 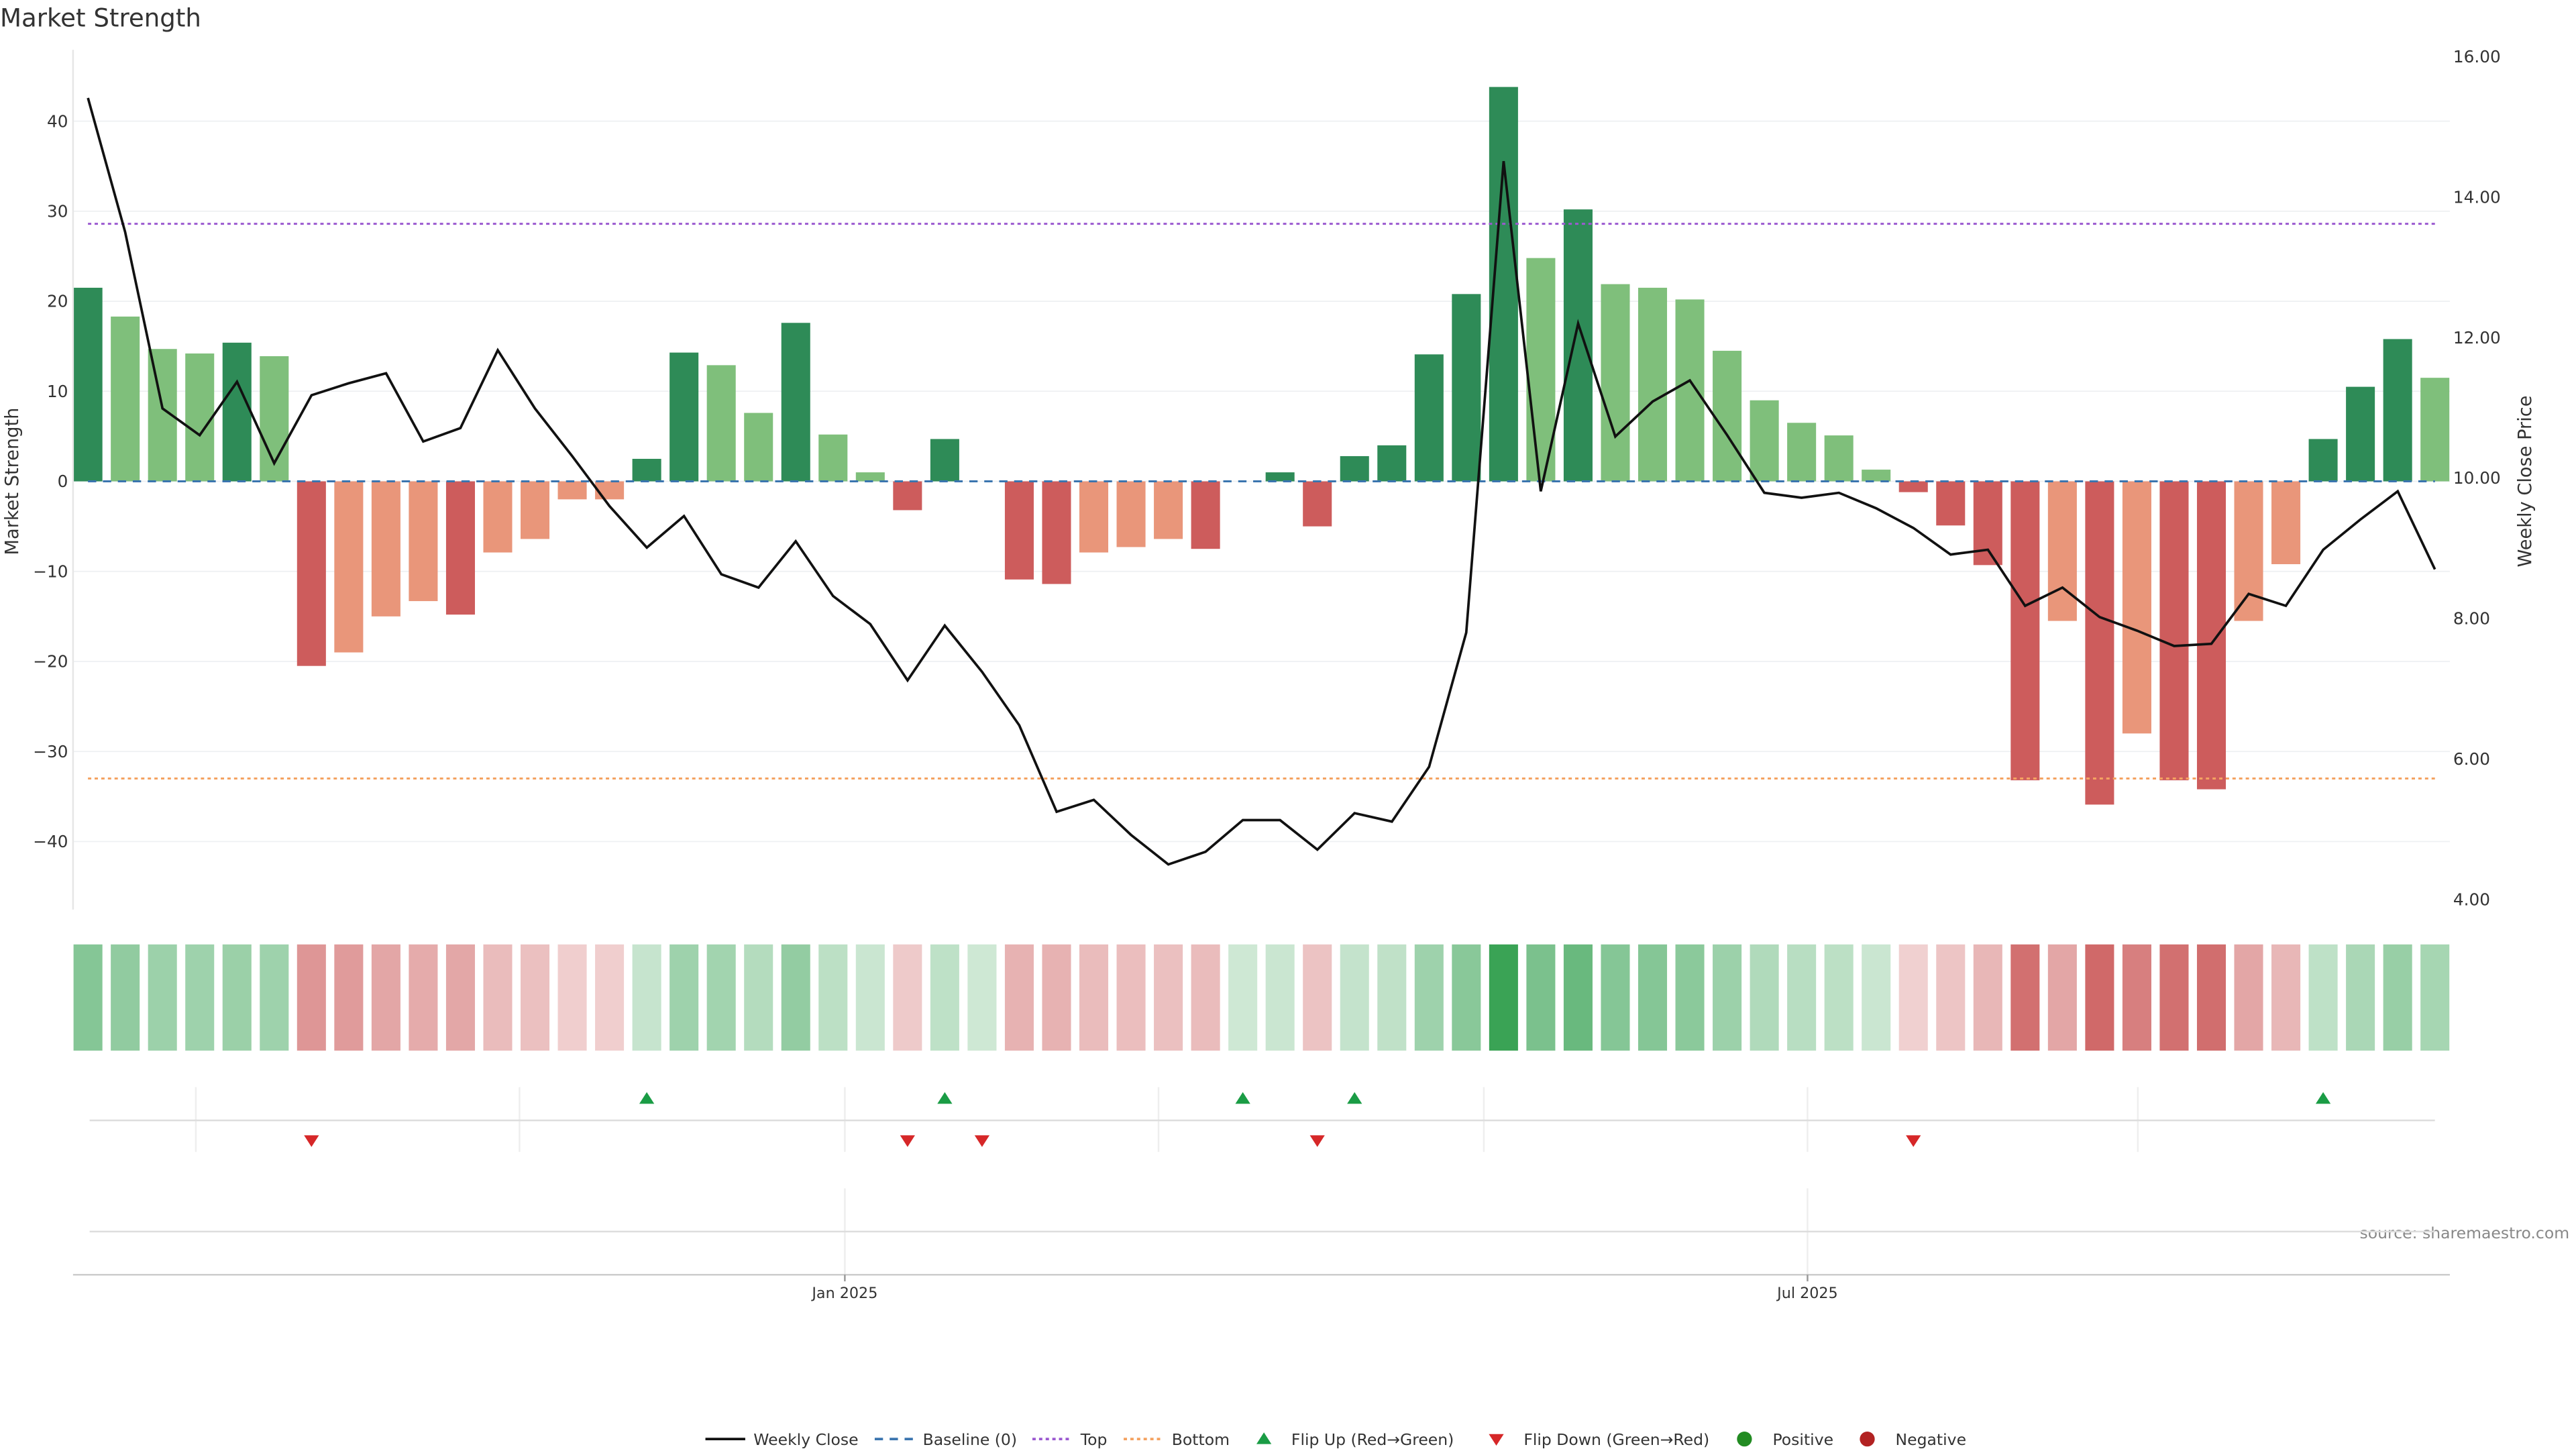 What do you see at coordinates (1264, 1438) in the screenshot?
I see `legend-up-icon` at bounding box center [1264, 1438].